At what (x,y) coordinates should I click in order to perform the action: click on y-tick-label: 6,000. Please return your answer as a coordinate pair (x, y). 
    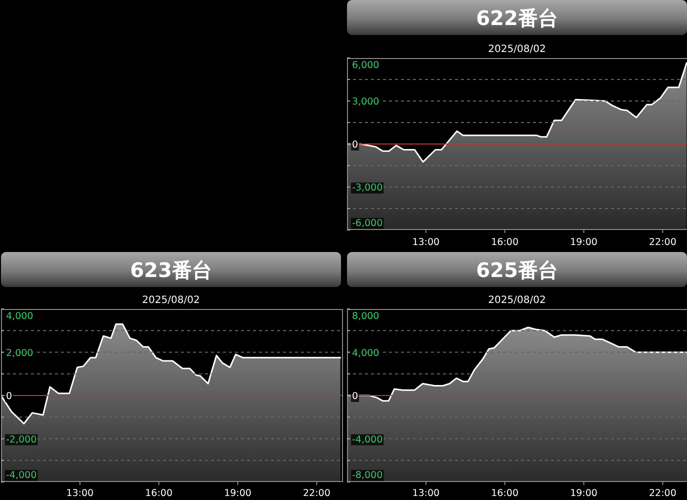
    Looking at the image, I should click on (366, 65).